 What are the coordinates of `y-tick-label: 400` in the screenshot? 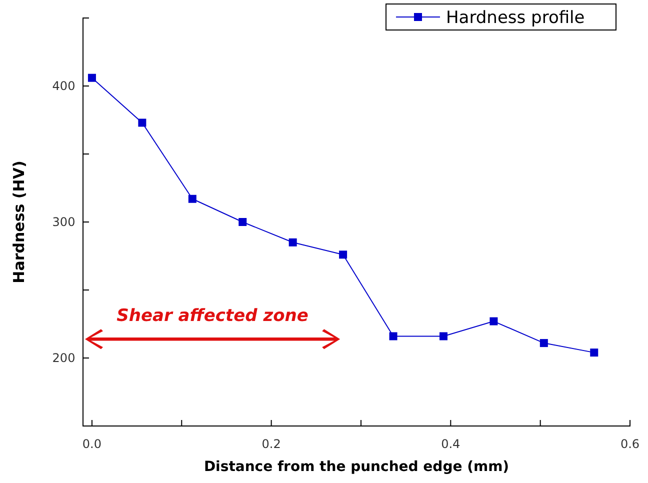 It's located at (64, 85).